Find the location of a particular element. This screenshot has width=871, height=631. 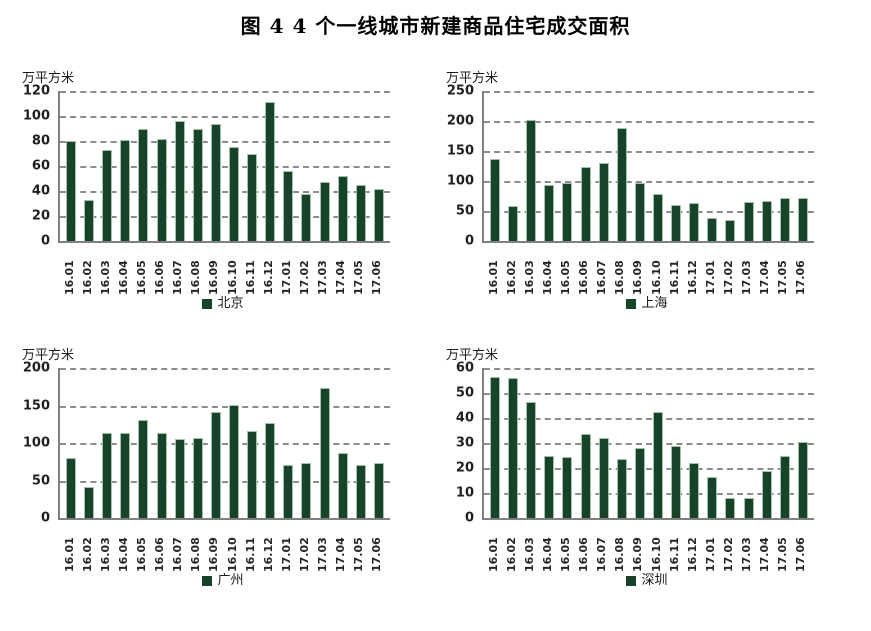

y-axis: 200 150 100 50 0 is located at coordinates (34, 443).